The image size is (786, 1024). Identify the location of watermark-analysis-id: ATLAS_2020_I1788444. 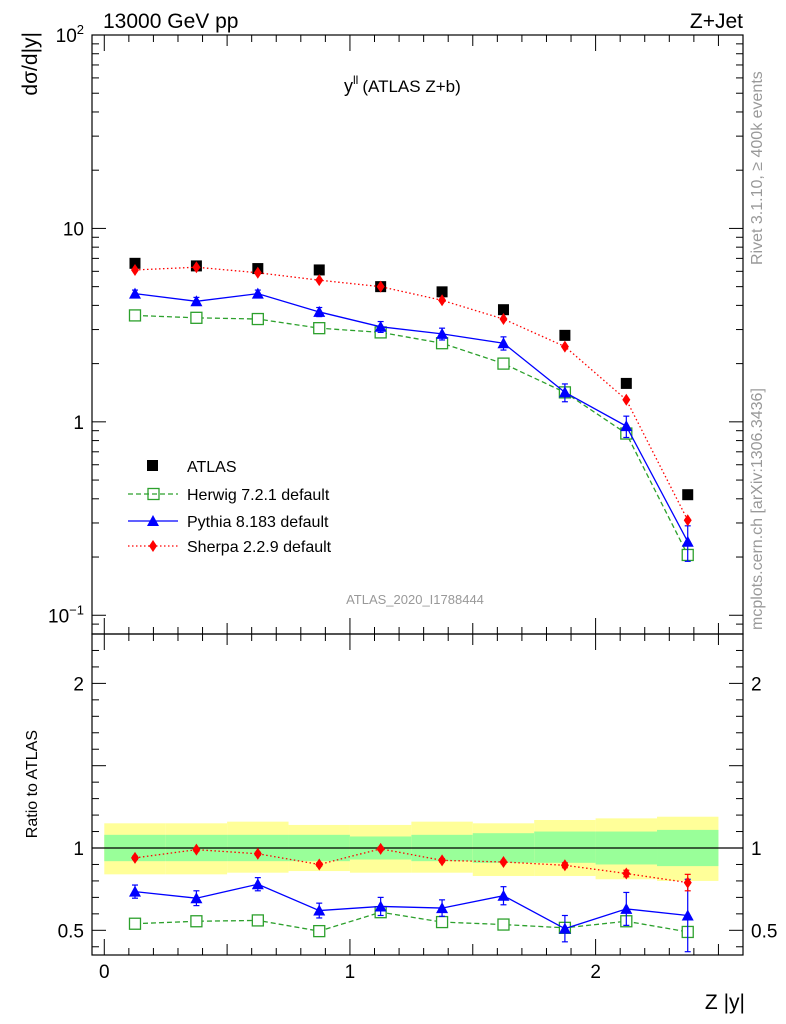
(415, 599).